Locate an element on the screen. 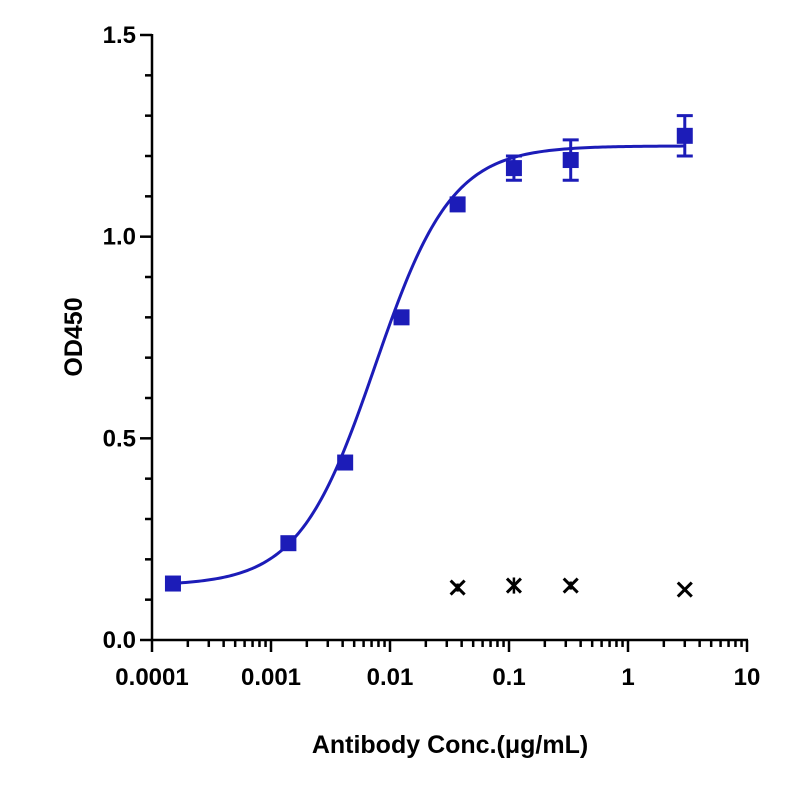  x-tick-label: 0.01 is located at coordinates (390, 677).